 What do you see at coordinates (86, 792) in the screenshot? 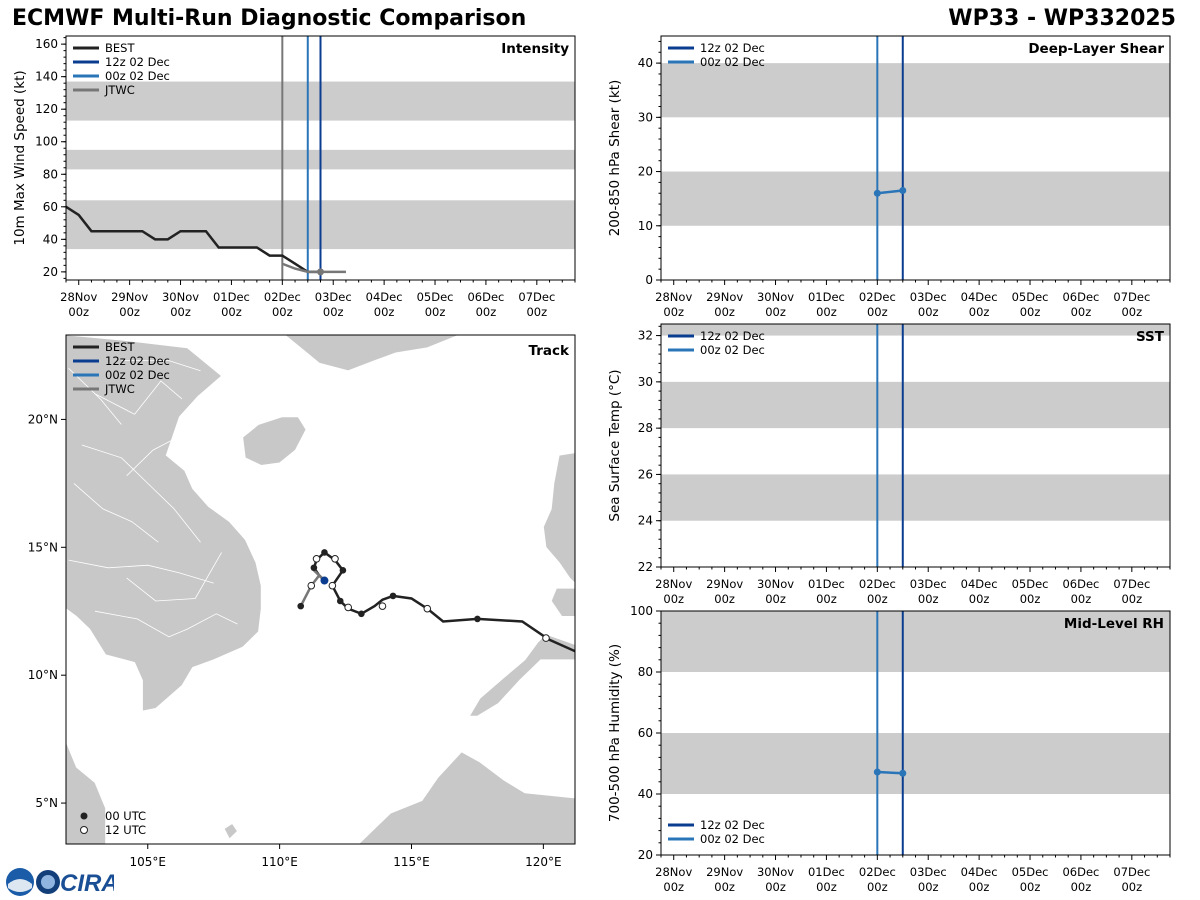
I see `malay-peninsula` at bounding box center [86, 792].